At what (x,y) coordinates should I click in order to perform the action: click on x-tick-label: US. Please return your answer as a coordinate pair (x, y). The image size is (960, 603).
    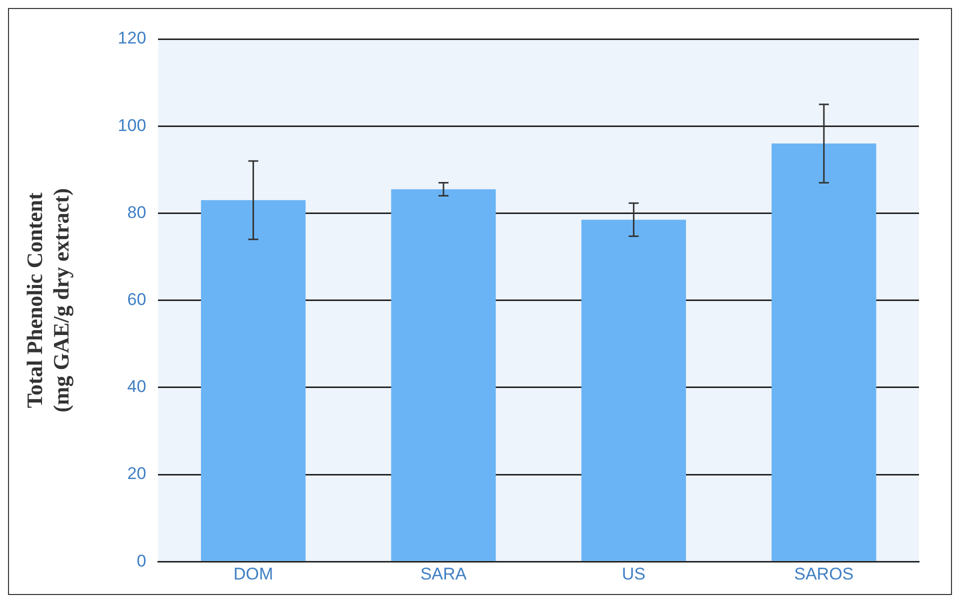
    Looking at the image, I should click on (634, 574).